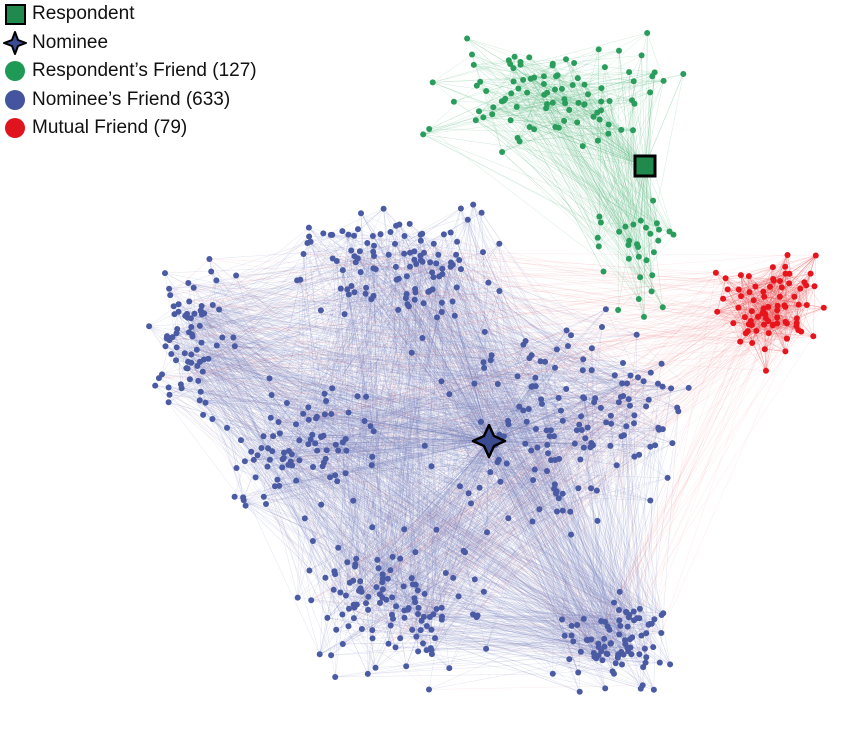 Image resolution: width=850 pixels, height=729 pixels. Describe the element at coordinates (564, 306) in the screenshot. I see `marker-layer` at that location.